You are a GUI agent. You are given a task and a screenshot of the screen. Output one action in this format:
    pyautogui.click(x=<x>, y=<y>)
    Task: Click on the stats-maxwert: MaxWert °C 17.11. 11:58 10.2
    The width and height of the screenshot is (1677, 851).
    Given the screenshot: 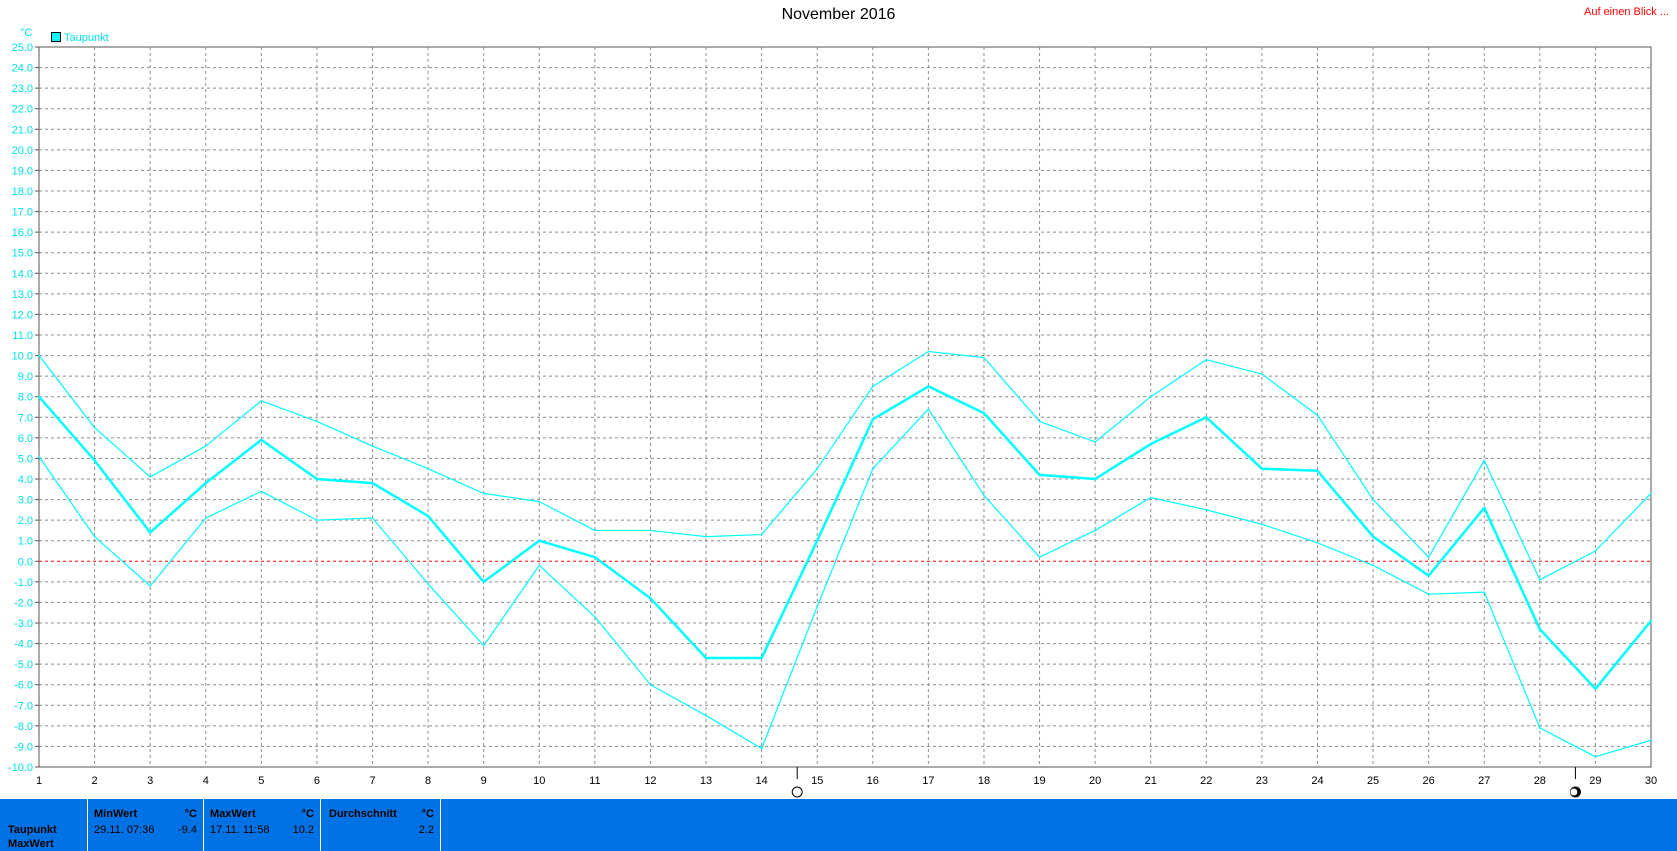 What is the action you would take?
    pyautogui.click(x=262, y=825)
    